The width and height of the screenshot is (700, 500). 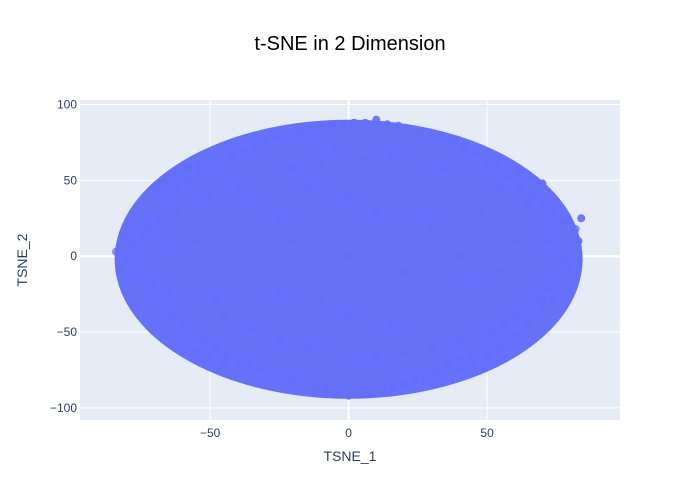 What do you see at coordinates (350, 456) in the screenshot?
I see `x-axis-label: TSNE_1` at bounding box center [350, 456].